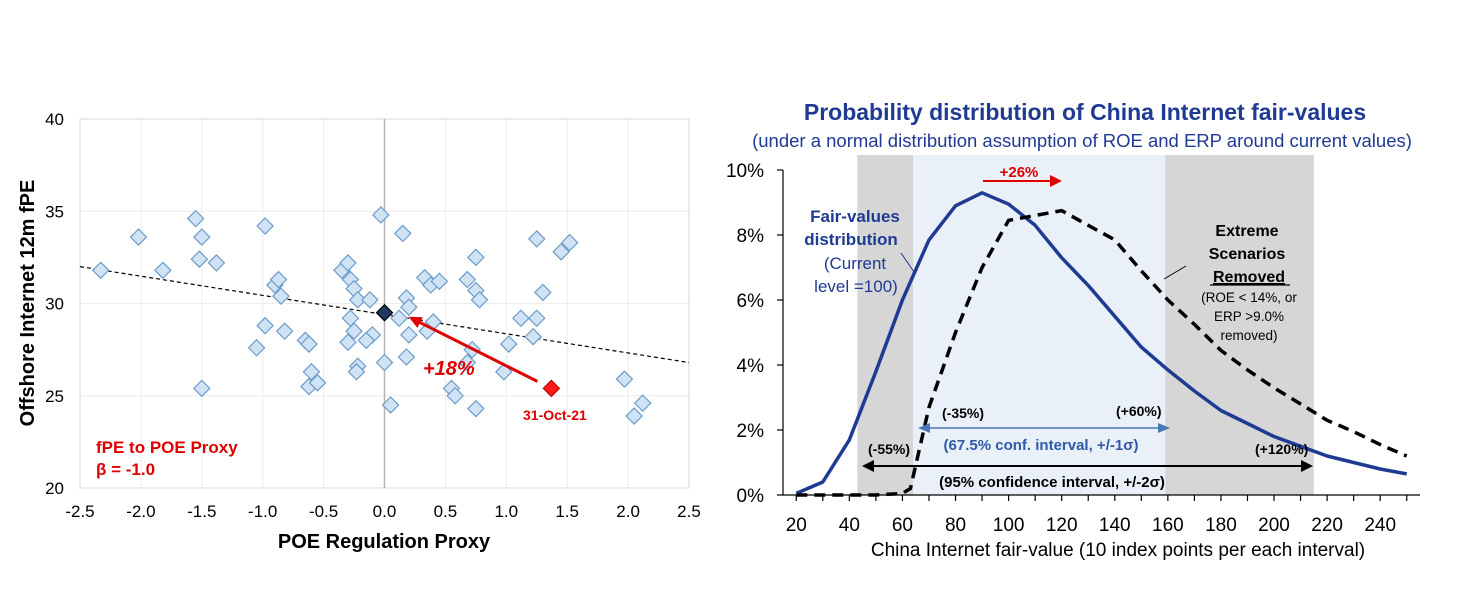 This screenshot has width=1457, height=615. What do you see at coordinates (1248, 335) in the screenshot?
I see `extreme-note-3: removed)` at bounding box center [1248, 335].